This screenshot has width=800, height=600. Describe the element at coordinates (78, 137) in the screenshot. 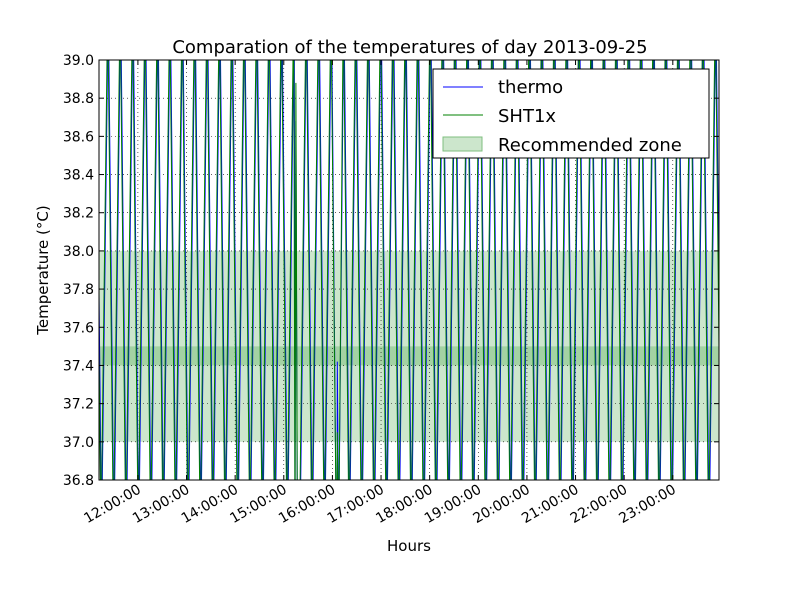

I see `y-tick-label: 38.6` at that location.